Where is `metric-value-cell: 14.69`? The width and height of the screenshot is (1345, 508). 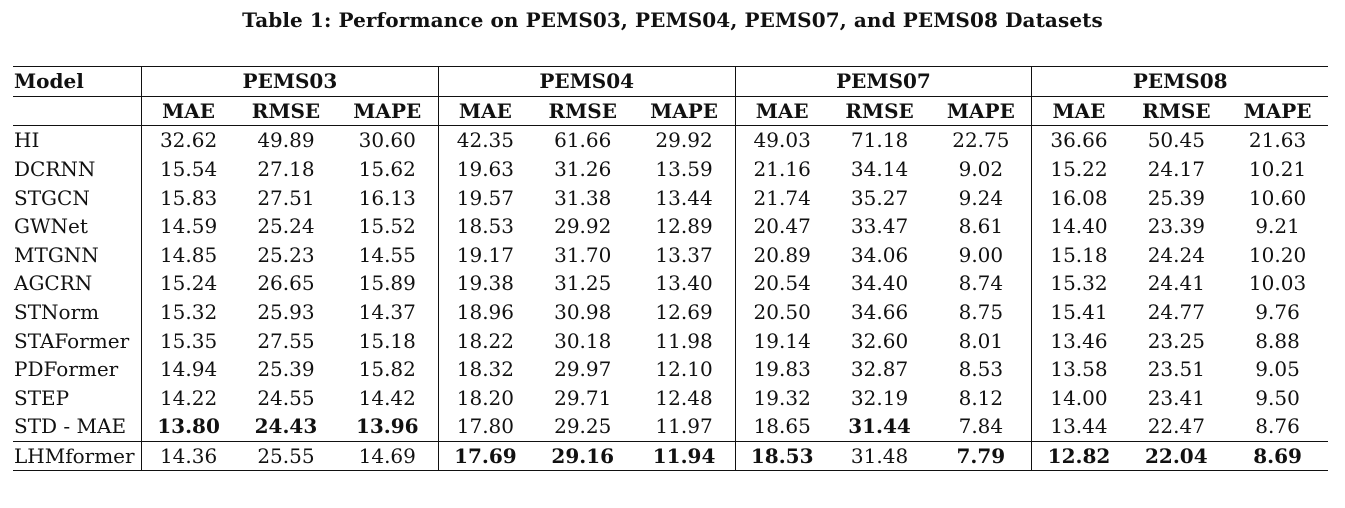
metric-value-cell: 14.69 is located at coordinates (387, 456).